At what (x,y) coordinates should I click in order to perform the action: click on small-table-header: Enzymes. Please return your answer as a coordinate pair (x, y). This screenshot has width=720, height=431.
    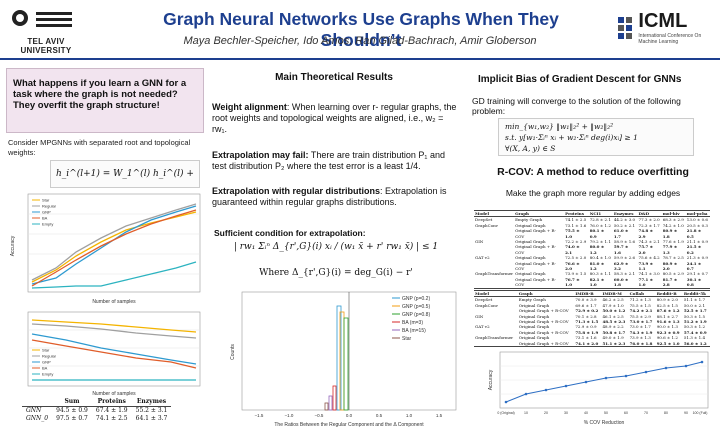
    Looking at the image, I should click on (151, 401).